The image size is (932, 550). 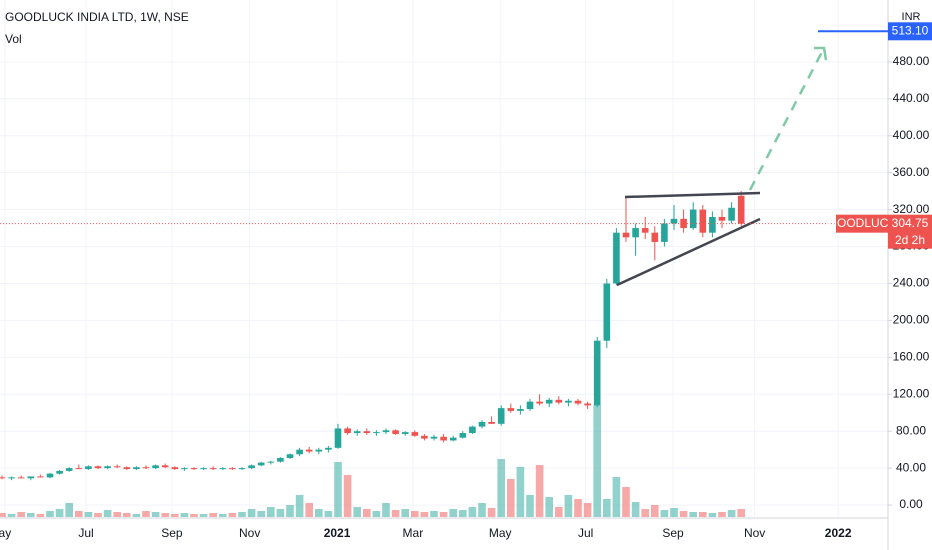 What do you see at coordinates (911, 61) in the screenshot?
I see `y-tick-label: 480.00` at bounding box center [911, 61].